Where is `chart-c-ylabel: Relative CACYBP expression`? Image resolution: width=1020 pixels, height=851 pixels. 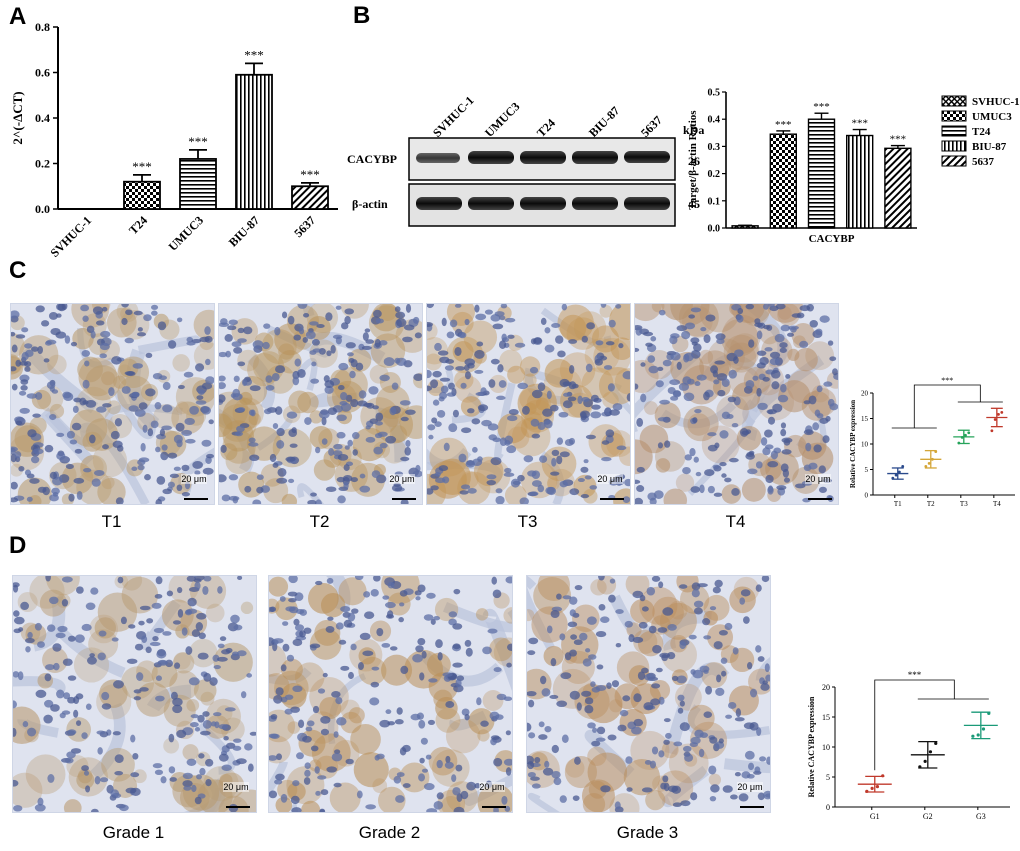
chart-c-ylabel: Relative CACYBP expression is located at coordinates (853, 444).